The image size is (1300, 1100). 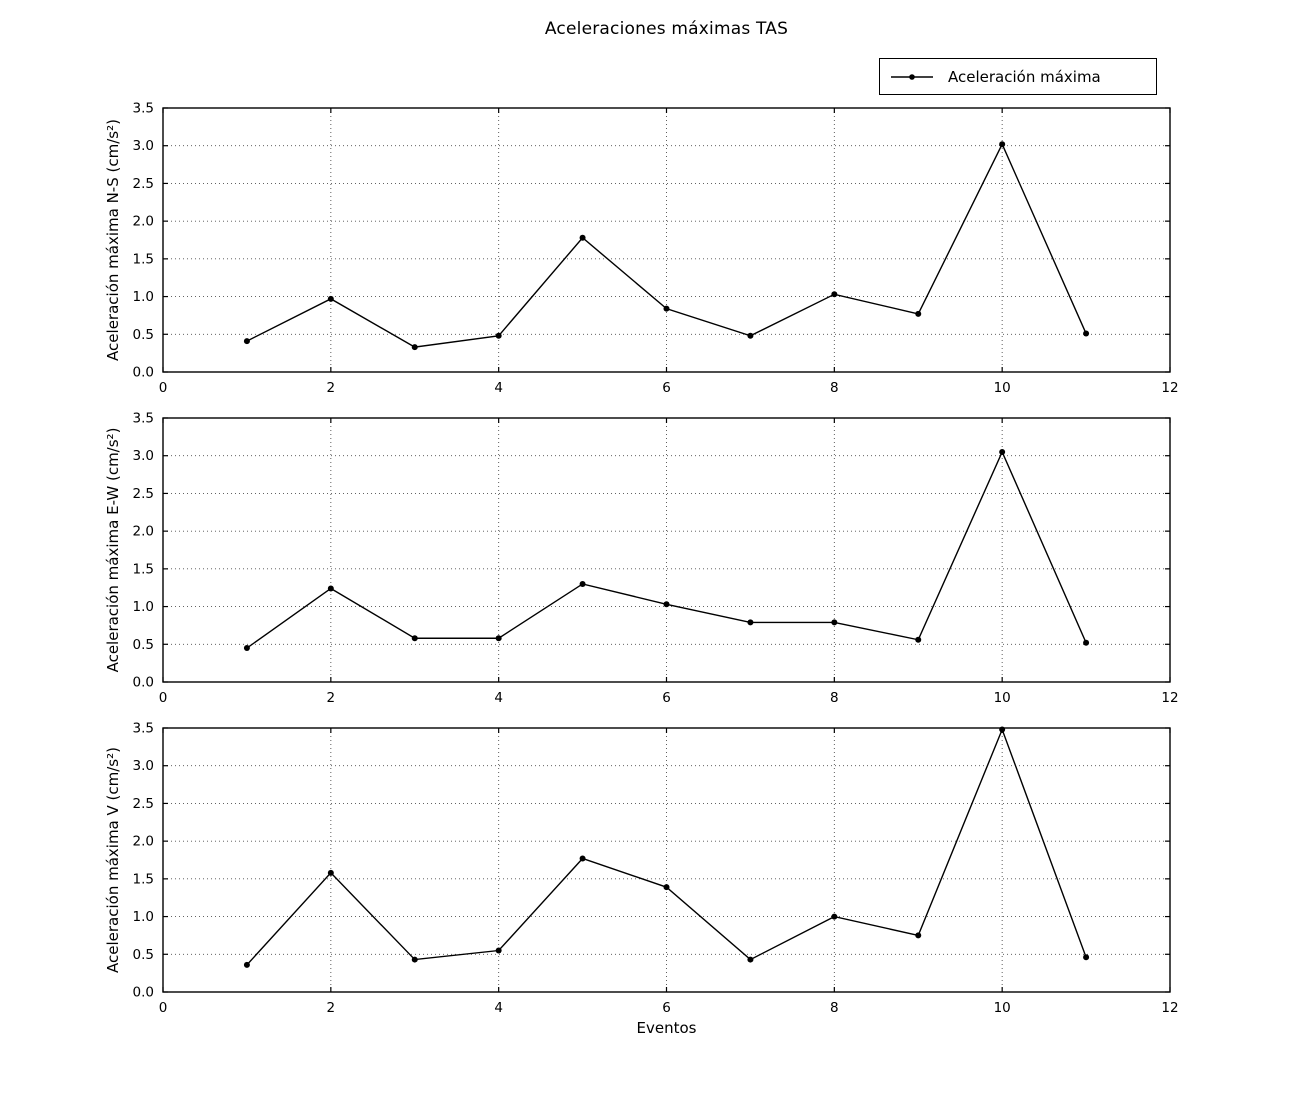 What do you see at coordinates (912, 76) in the screenshot?
I see `legend-line-marker-icon` at bounding box center [912, 76].